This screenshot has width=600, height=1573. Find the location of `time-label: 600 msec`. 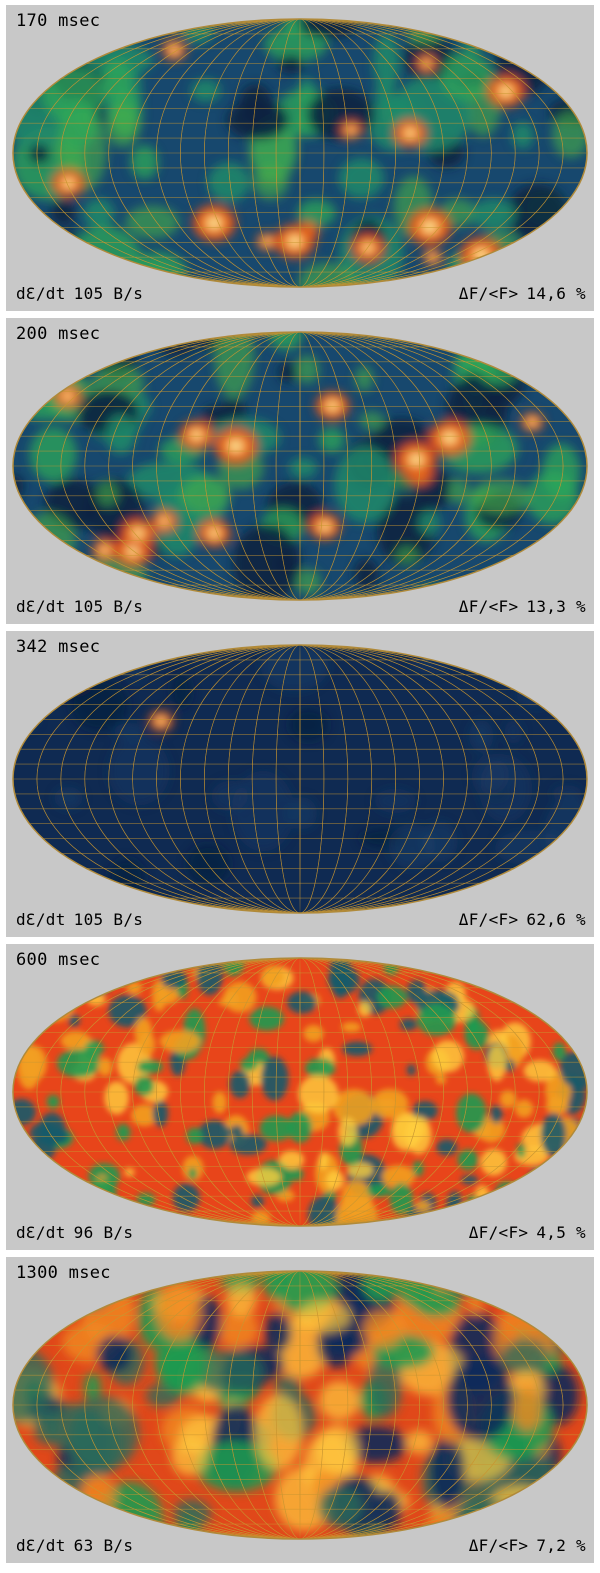

time-label: 600 msec is located at coordinates (58, 960).